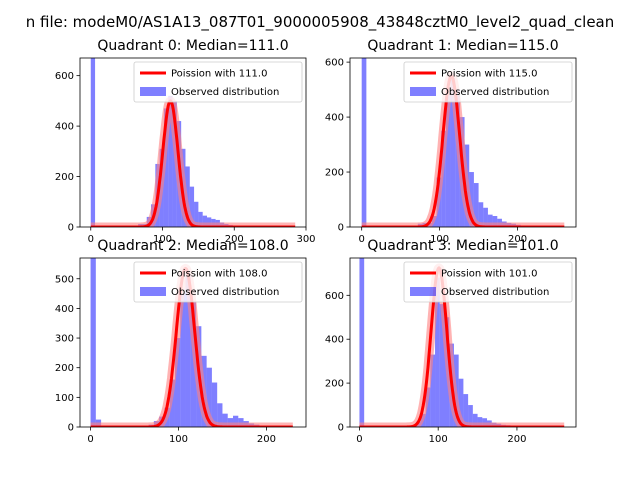  I want to click on subplot-title: Quadrant 1: Median=115.0, so click(462, 46).